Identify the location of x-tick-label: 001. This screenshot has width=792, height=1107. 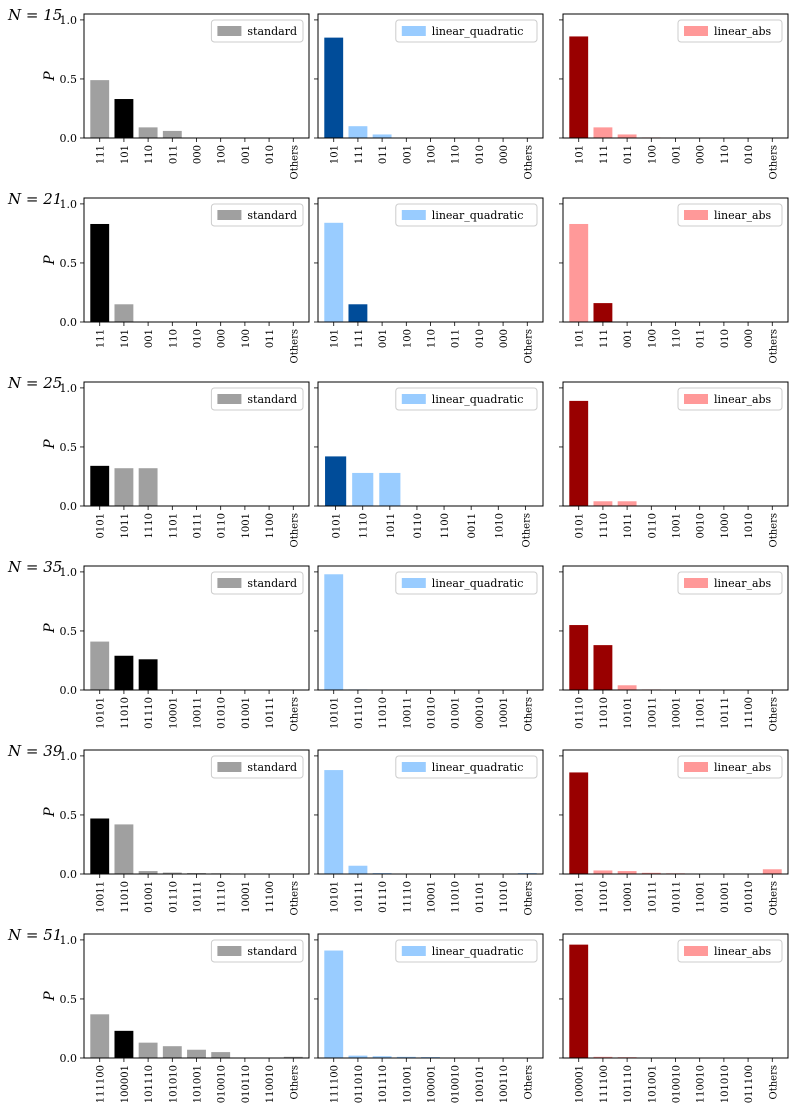
(677, 154).